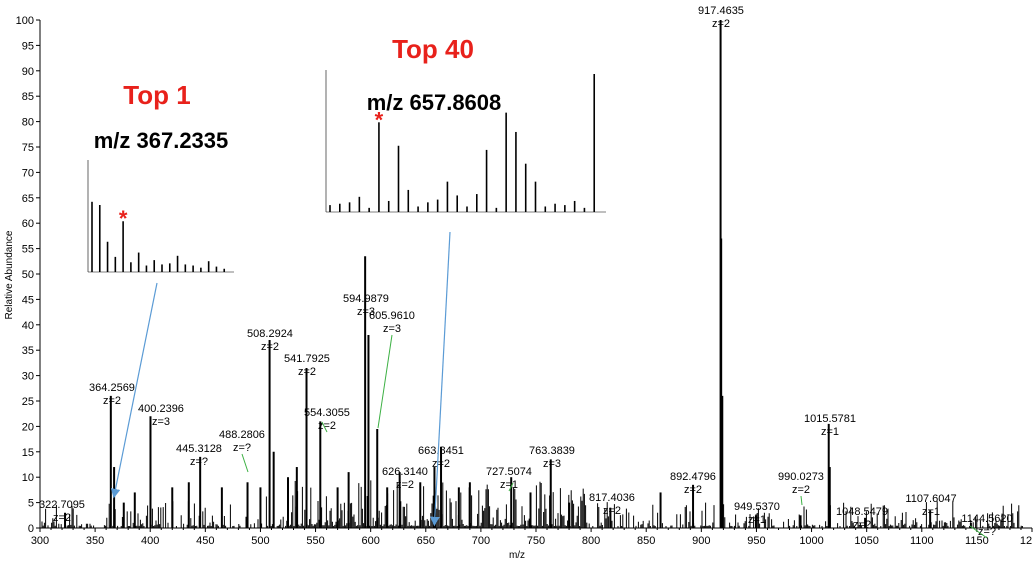  What do you see at coordinates (28, 300) in the screenshot?
I see `y-tick-label: 45` at bounding box center [28, 300].